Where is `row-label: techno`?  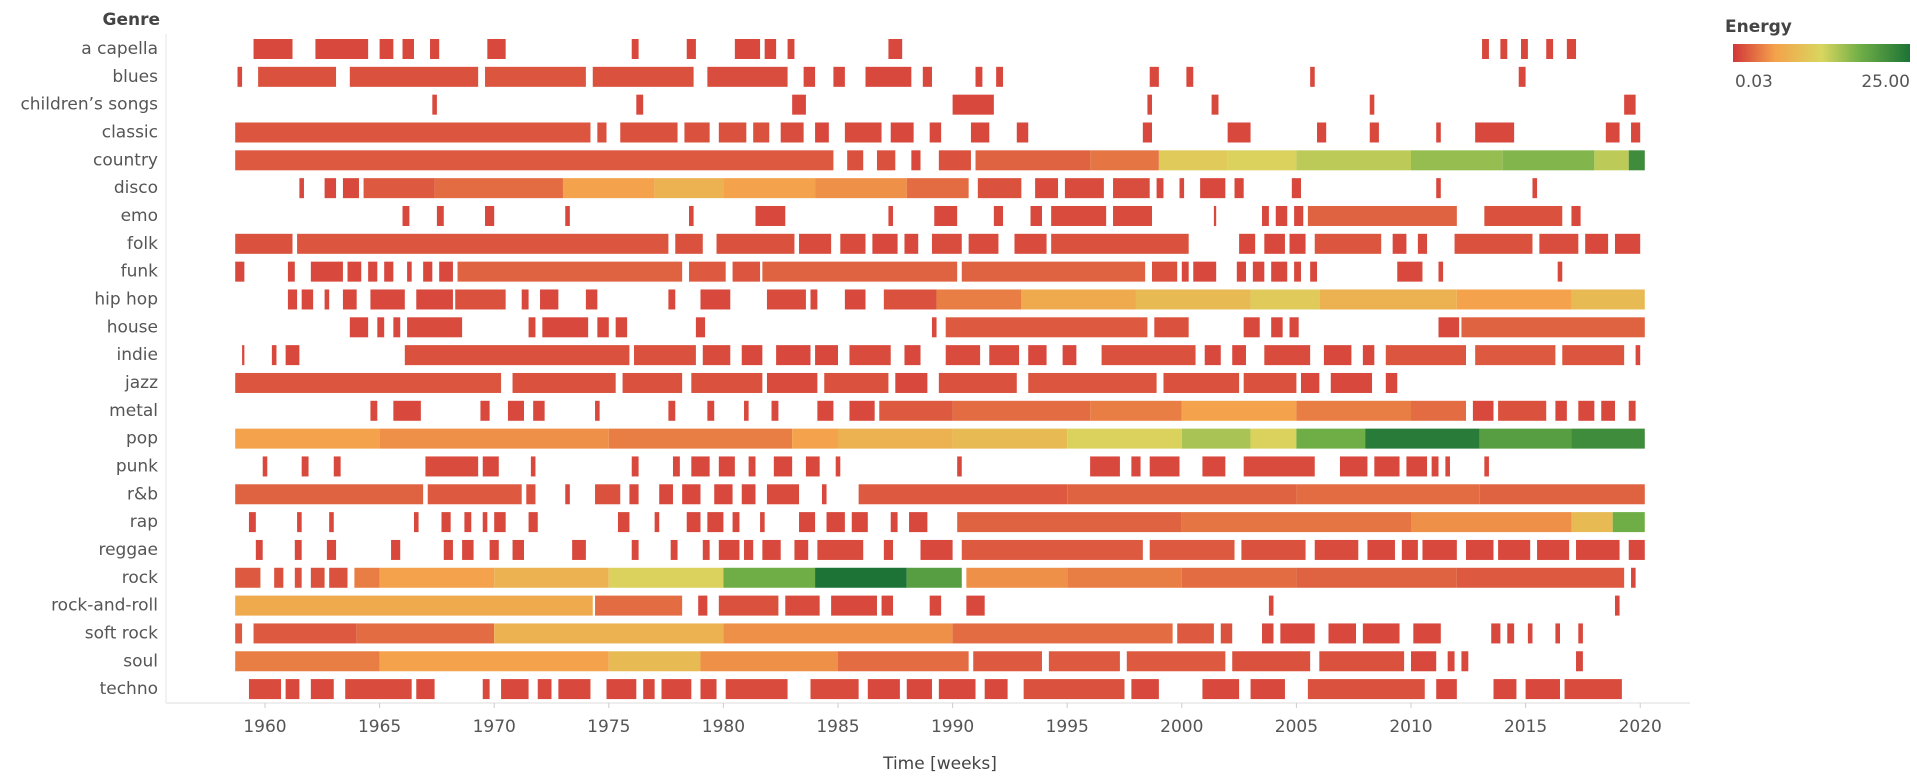
row-label: techno is located at coordinates (129, 689).